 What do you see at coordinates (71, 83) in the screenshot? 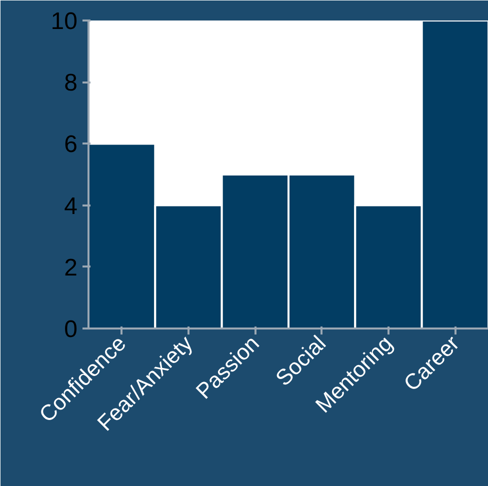
I see `y-tick-label: 8` at bounding box center [71, 83].